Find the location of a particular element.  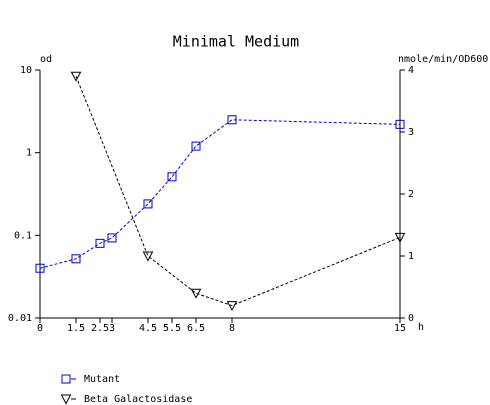

x-tick-label: 15 is located at coordinates (400, 328).